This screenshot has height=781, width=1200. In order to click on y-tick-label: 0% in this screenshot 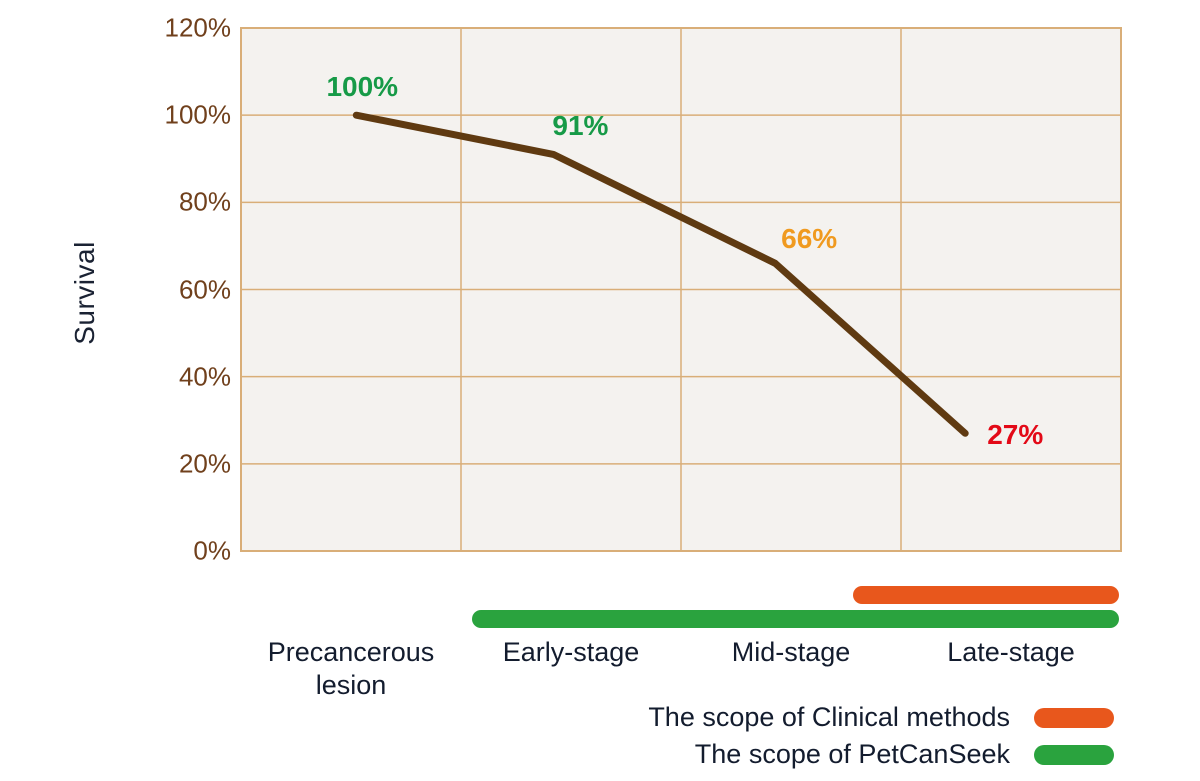, I will do `click(212, 550)`.